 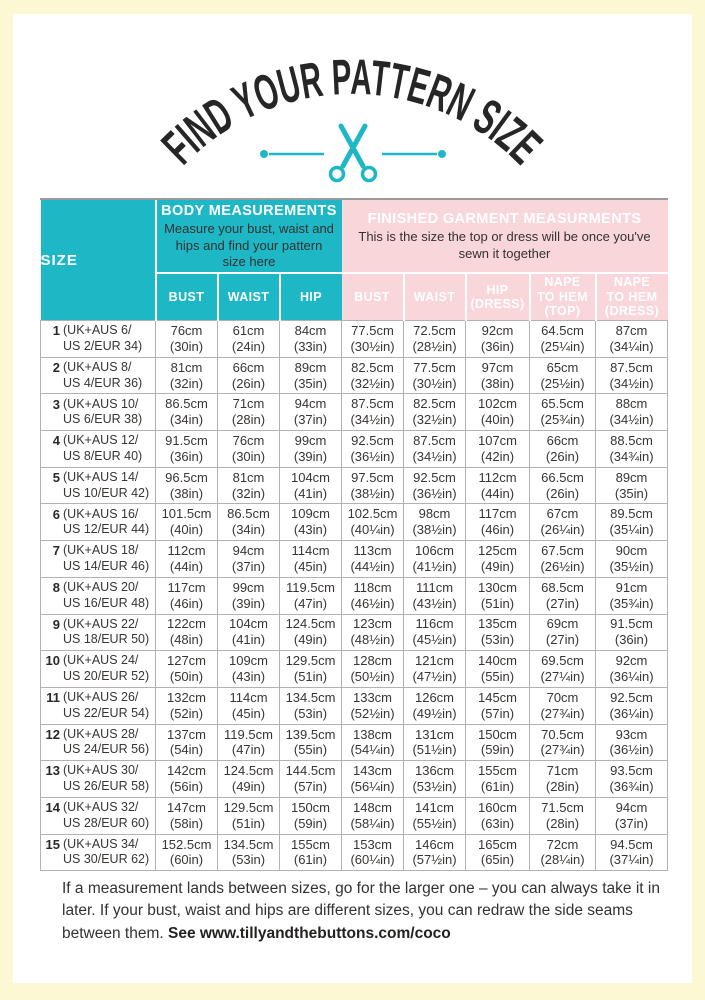 What do you see at coordinates (186, 779) in the screenshot?
I see `cell-body-bust: 142cm (56in)` at bounding box center [186, 779].